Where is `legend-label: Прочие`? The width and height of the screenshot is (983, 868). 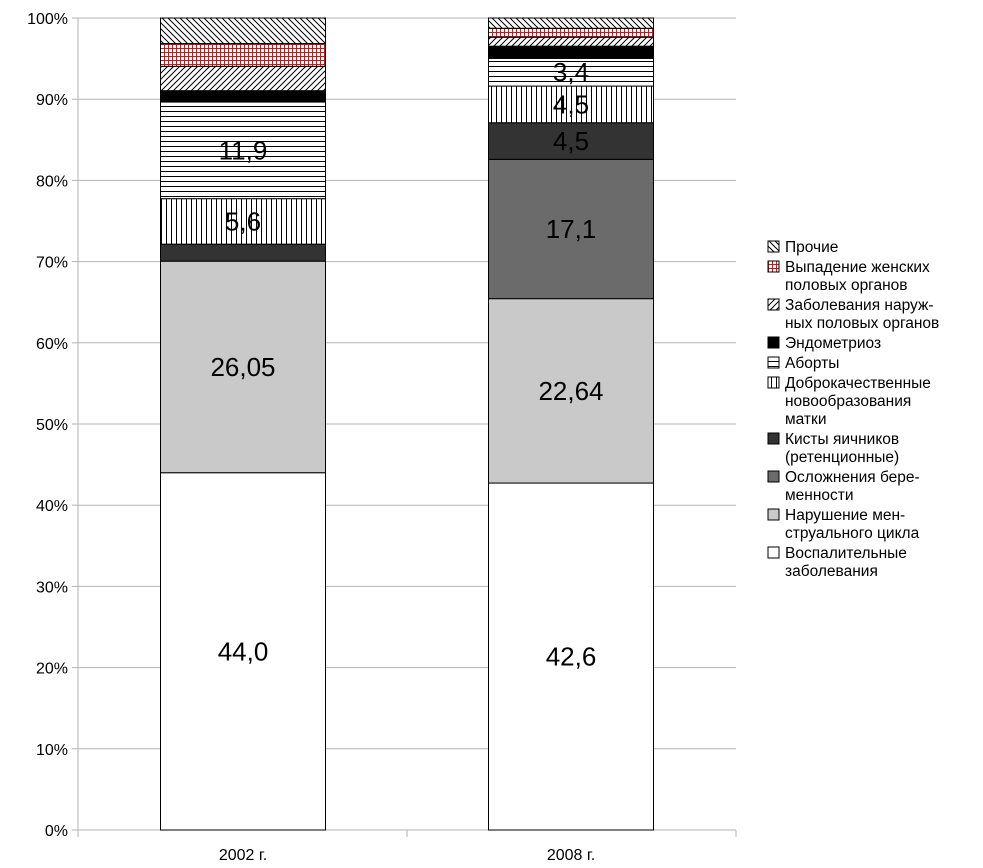
legend-label: Прочие is located at coordinates (811, 247).